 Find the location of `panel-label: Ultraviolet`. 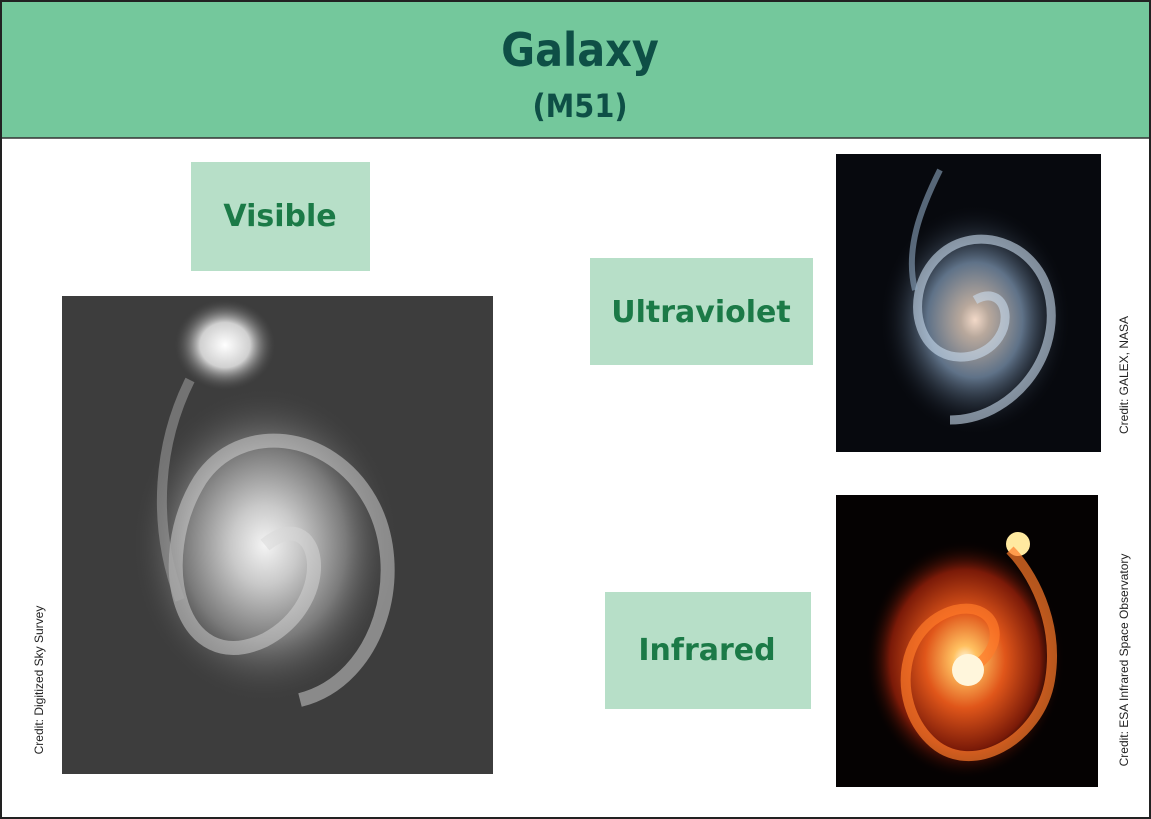

panel-label: Ultraviolet is located at coordinates (700, 312).